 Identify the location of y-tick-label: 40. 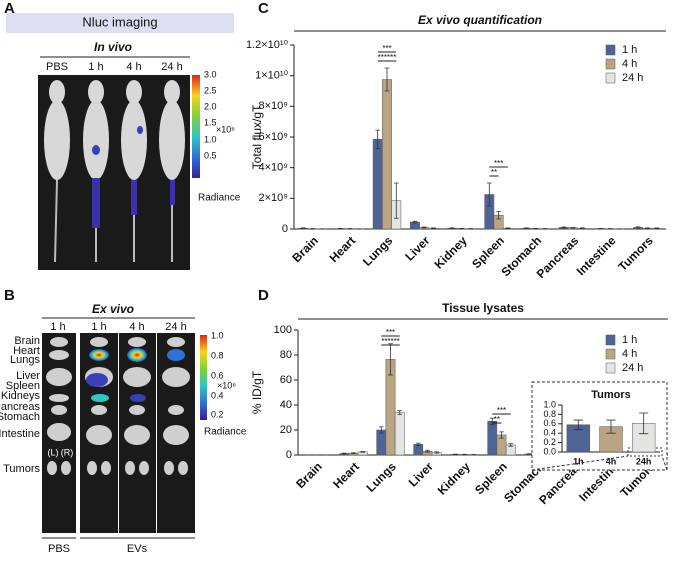
(286, 405).